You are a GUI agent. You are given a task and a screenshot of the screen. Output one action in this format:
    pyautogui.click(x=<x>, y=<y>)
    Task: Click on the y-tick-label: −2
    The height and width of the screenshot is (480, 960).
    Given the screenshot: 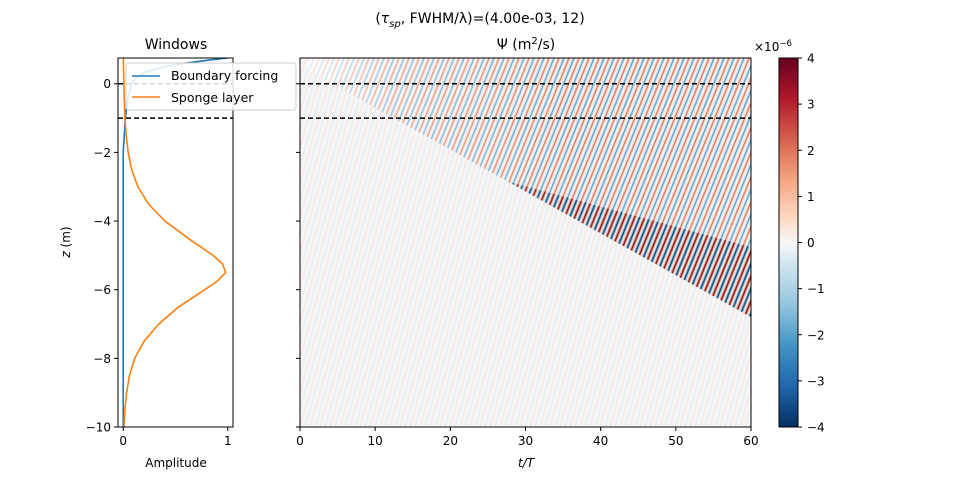 What is the action you would take?
    pyautogui.click(x=102, y=153)
    